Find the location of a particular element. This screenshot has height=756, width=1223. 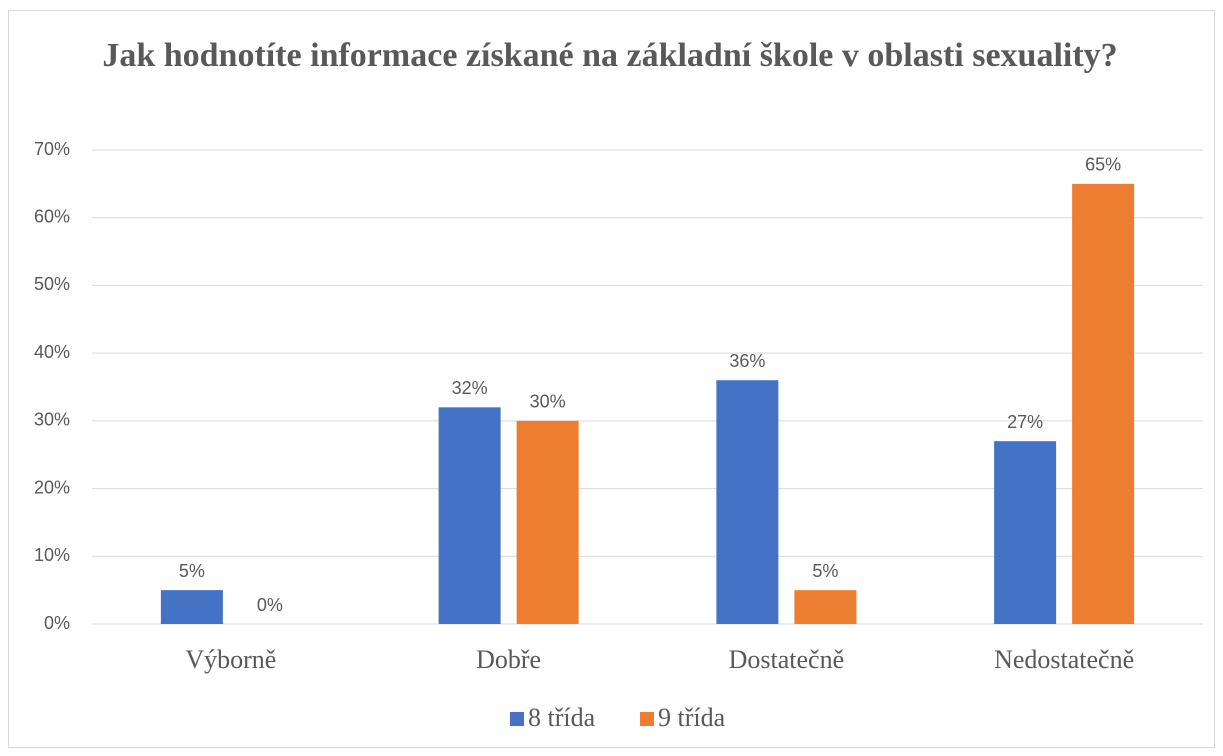

y-tick-label: 30% is located at coordinates (52, 420).